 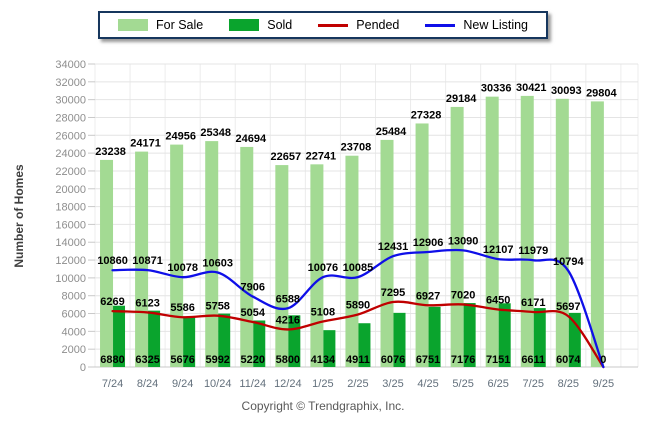 I want to click on new-listing-value-label: 7906, so click(x=253, y=288).